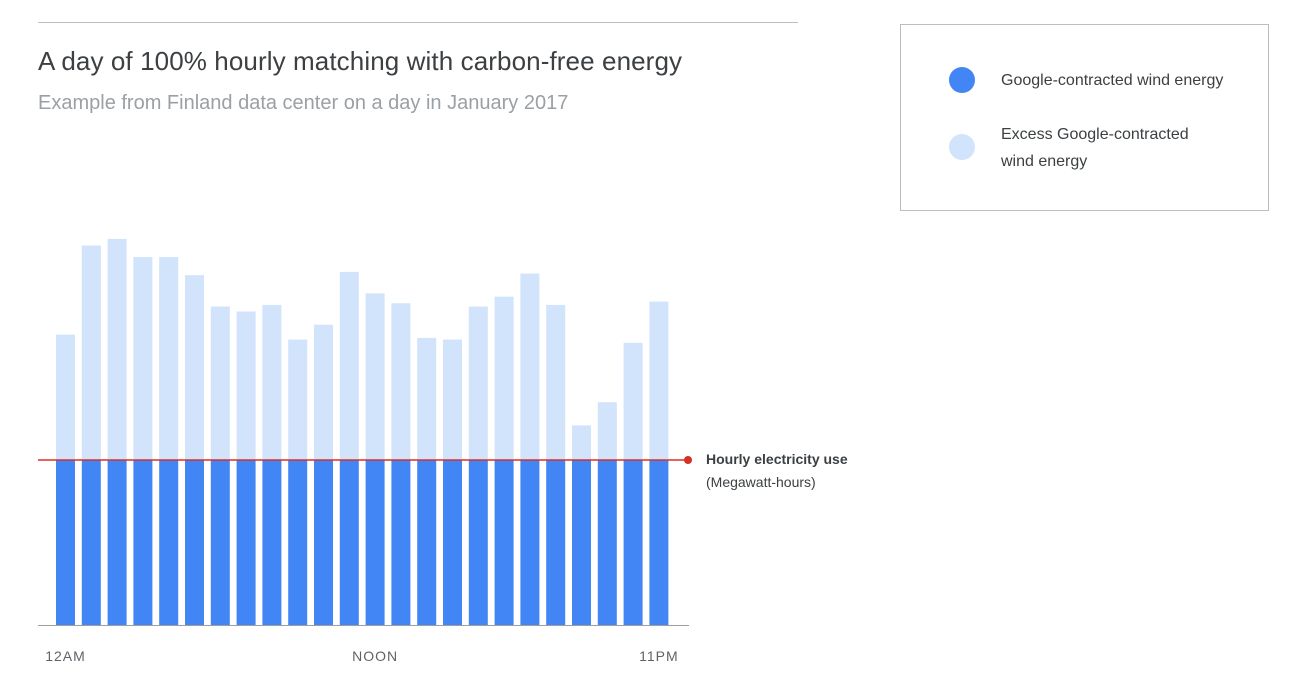 Image resolution: width=1292 pixels, height=676 pixels. Describe the element at coordinates (761, 482) in the screenshot. I see `reference-line-unit: (Megawatt-hours)` at that location.